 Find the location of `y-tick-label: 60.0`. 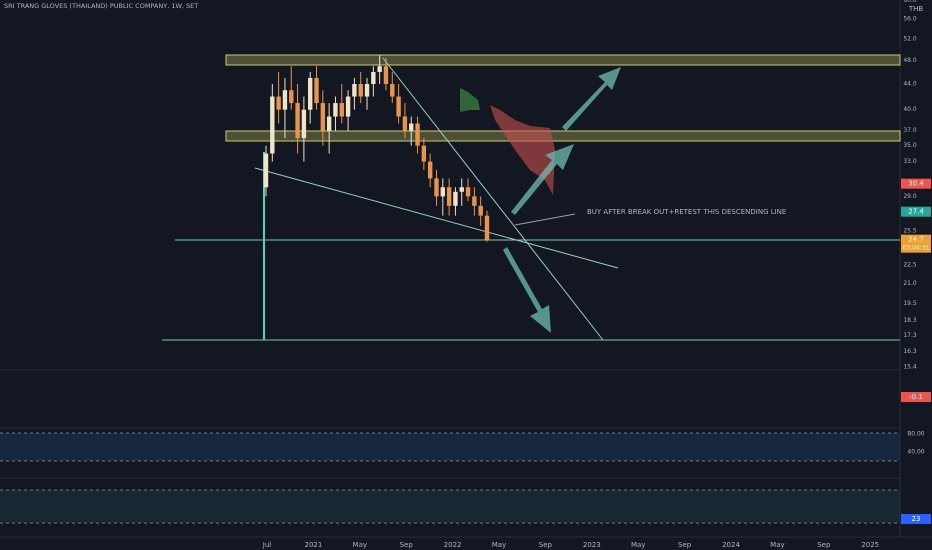

y-tick-label: 60.0 is located at coordinates (910, 2).